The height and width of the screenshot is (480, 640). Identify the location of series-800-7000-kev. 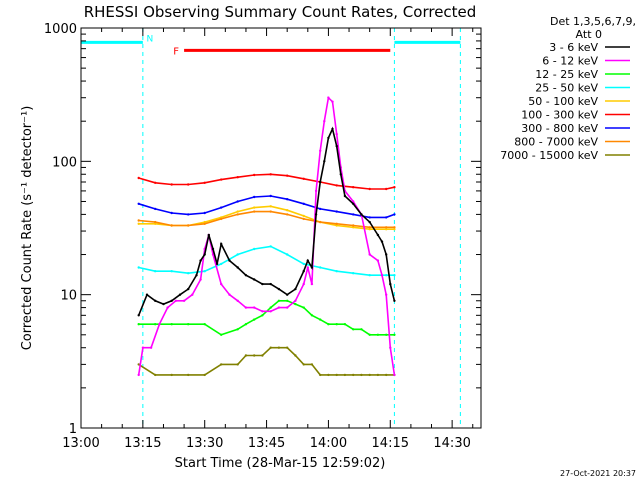
(266, 219).